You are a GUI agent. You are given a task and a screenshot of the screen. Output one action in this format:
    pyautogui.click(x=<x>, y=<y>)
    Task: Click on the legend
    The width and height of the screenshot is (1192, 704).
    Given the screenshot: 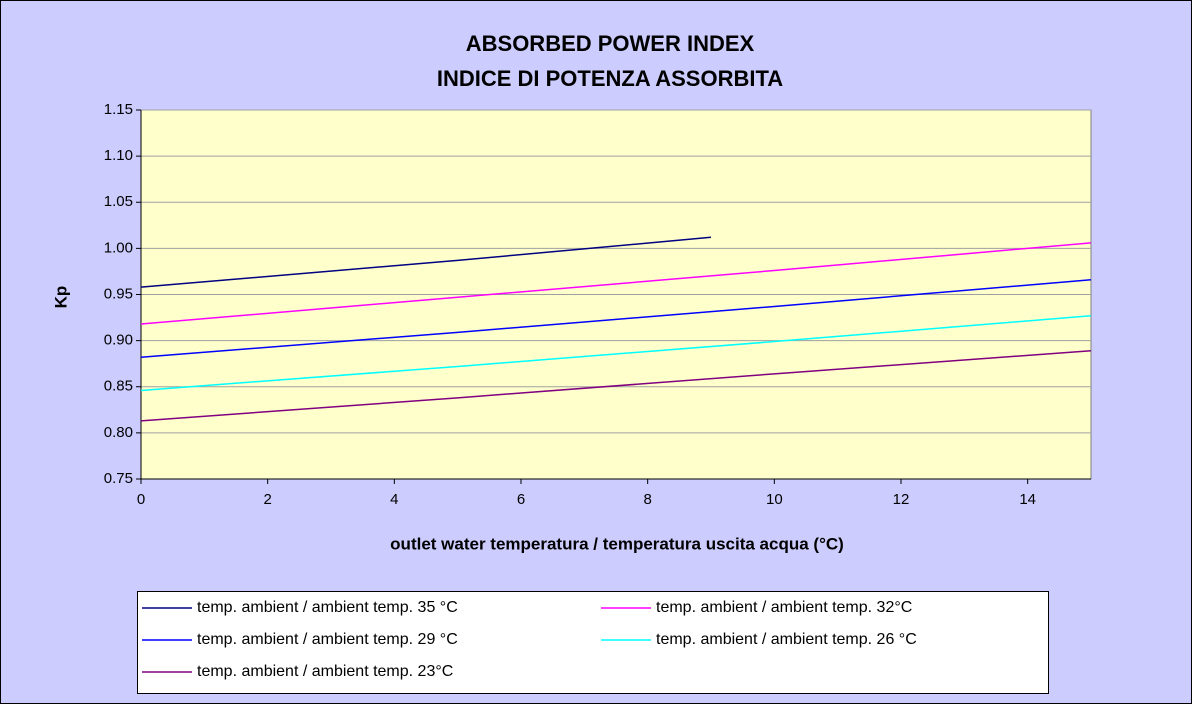 What is the action you would take?
    pyautogui.click(x=593, y=642)
    